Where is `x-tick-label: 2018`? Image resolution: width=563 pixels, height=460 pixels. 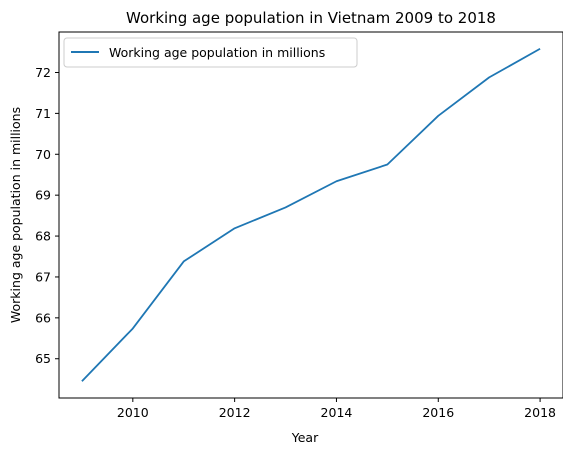
x-tick-label: 2018 is located at coordinates (540, 412).